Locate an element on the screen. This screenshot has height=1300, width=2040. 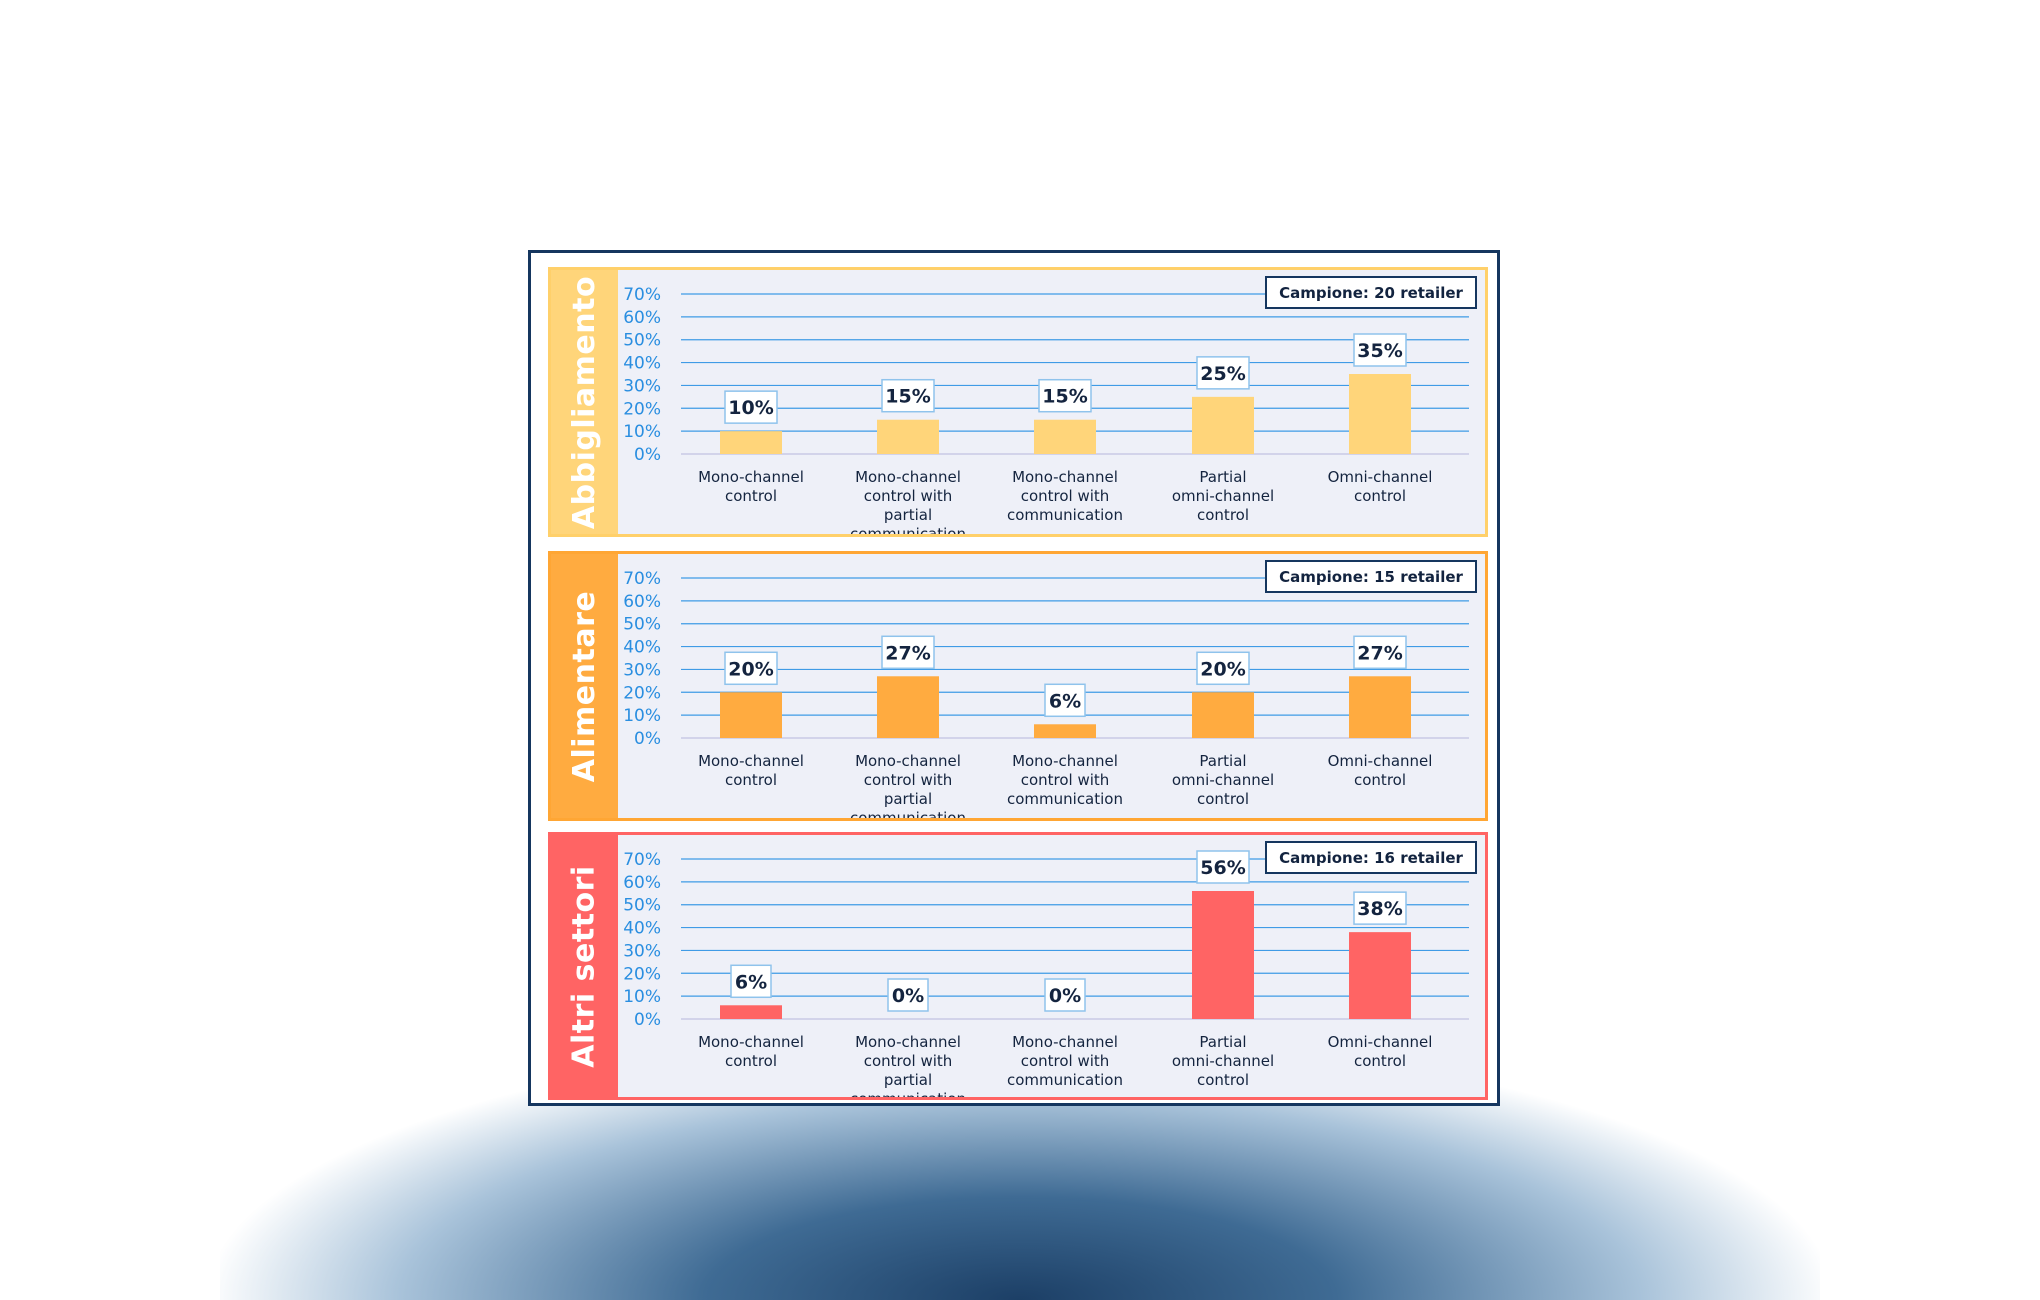
panel-side-label-box: Altri settori is located at coordinates (584, 966).